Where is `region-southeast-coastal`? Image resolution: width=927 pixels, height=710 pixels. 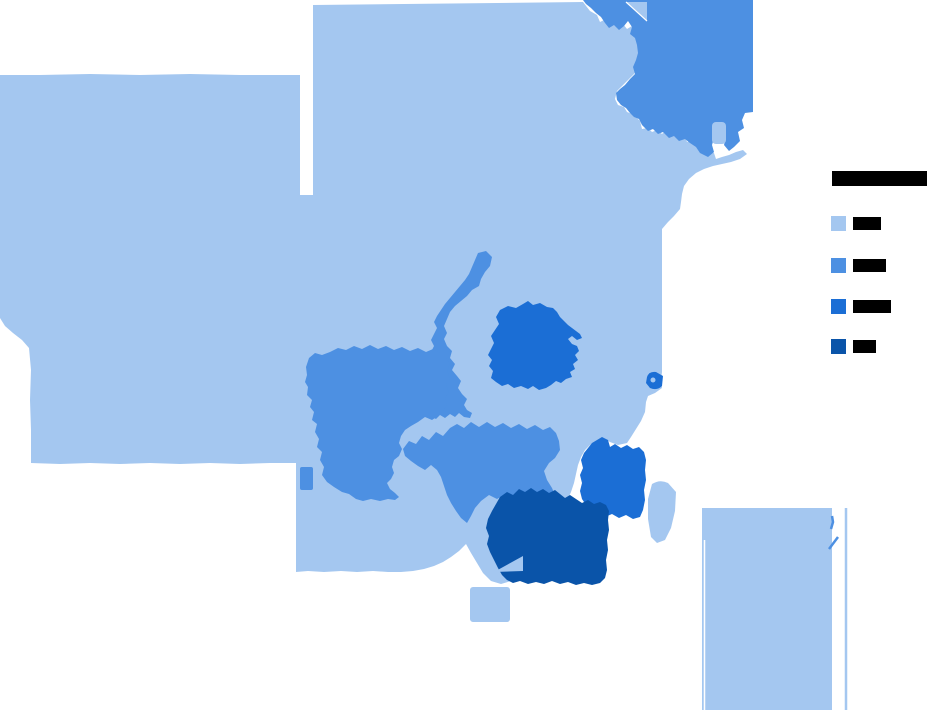
region-southeast-coastal is located at coordinates (613, 478).